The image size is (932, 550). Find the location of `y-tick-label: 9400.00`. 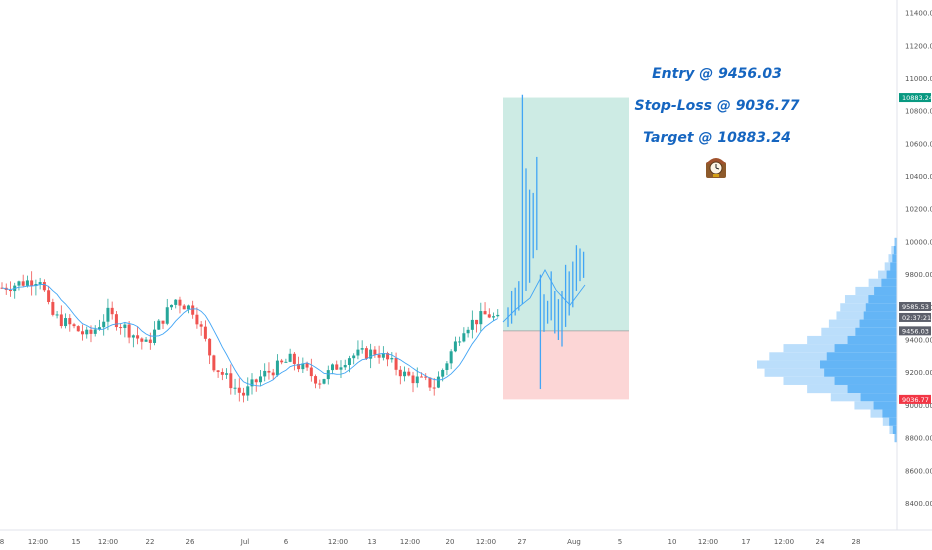

y-tick-label: 9400.00 is located at coordinates (918, 341).